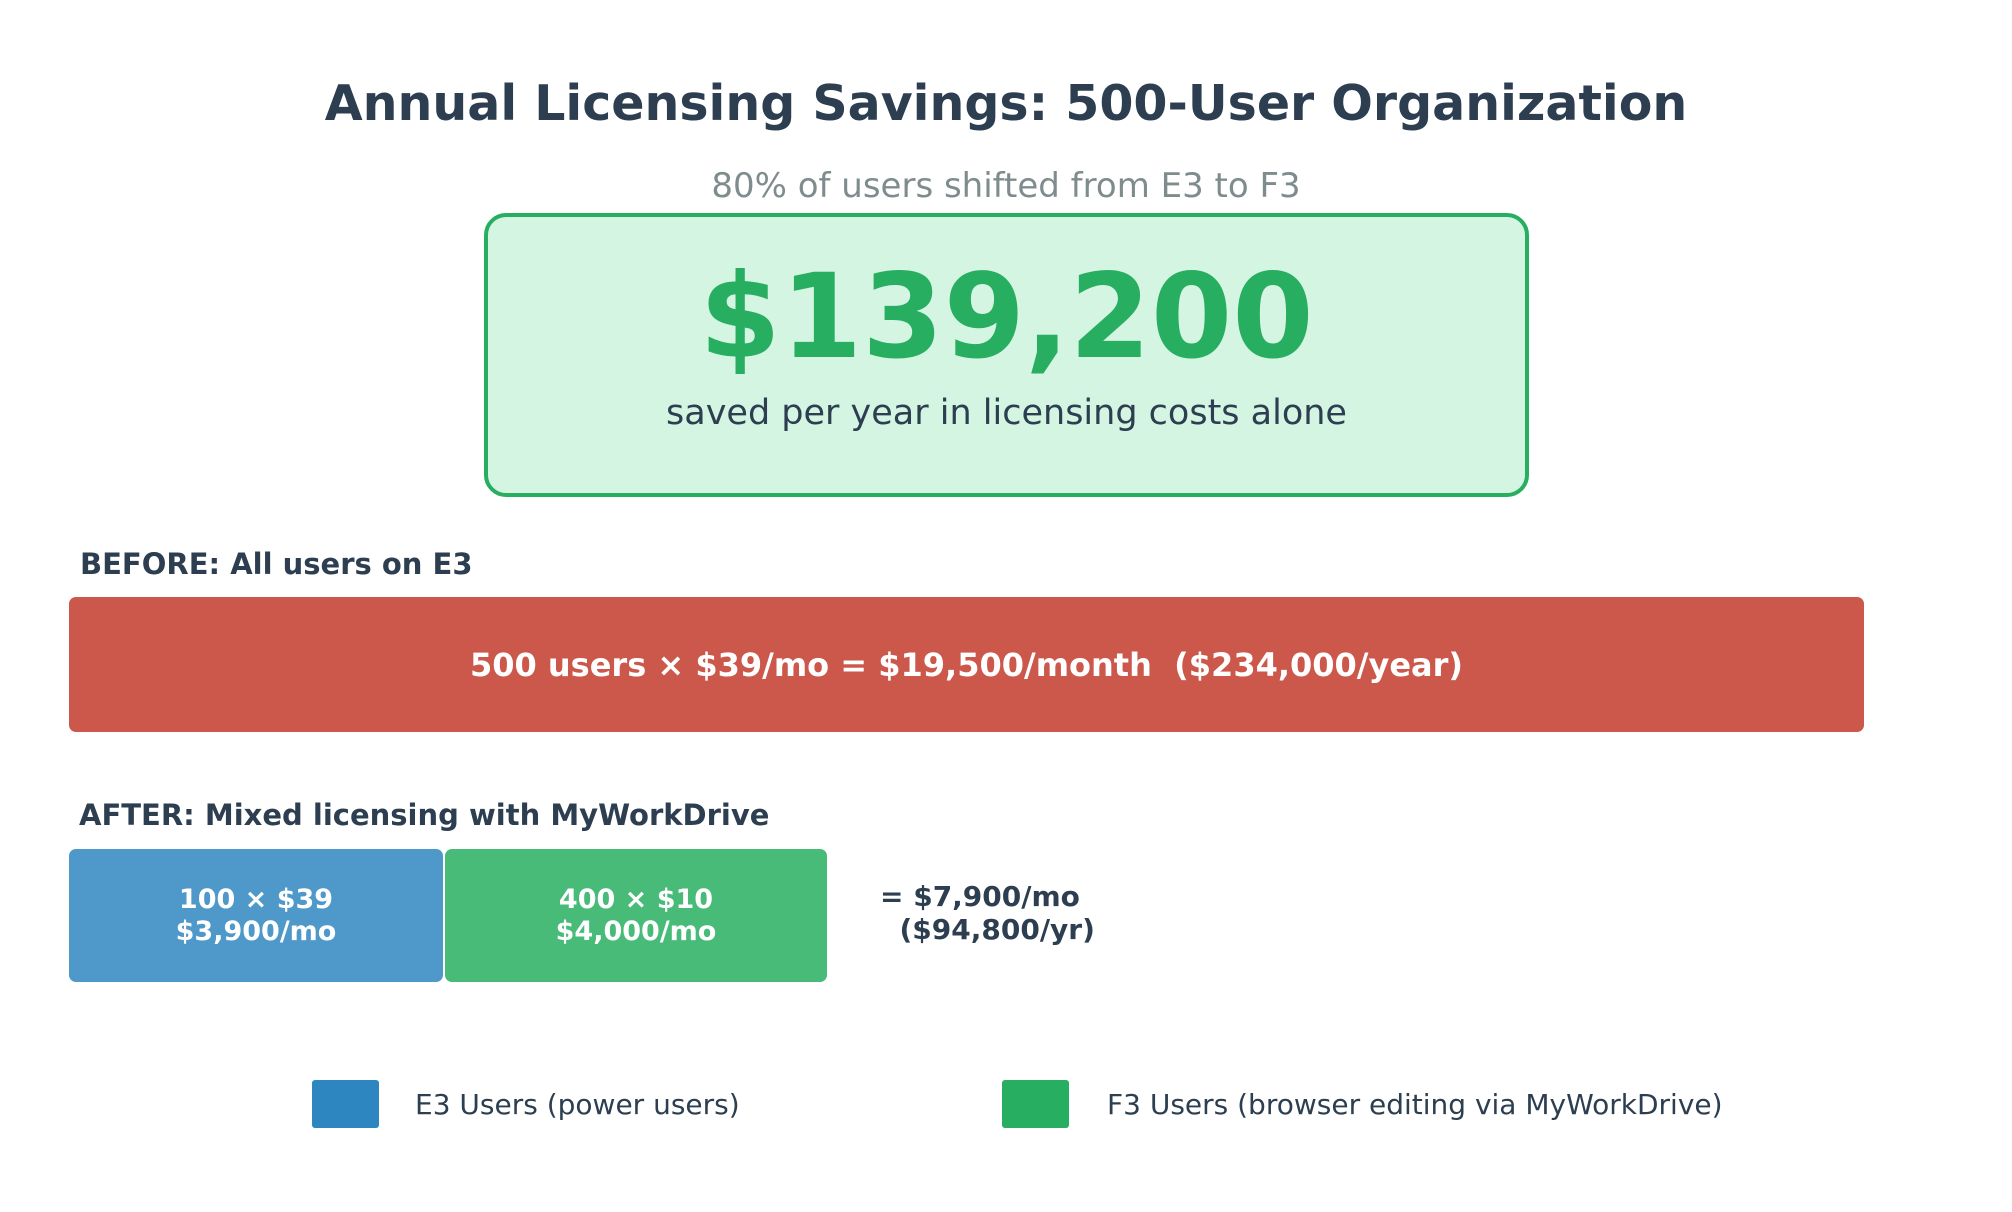  Describe the element at coordinates (980, 896) in the screenshot. I see `after-total-monthly: = $7,900/mo` at that location.